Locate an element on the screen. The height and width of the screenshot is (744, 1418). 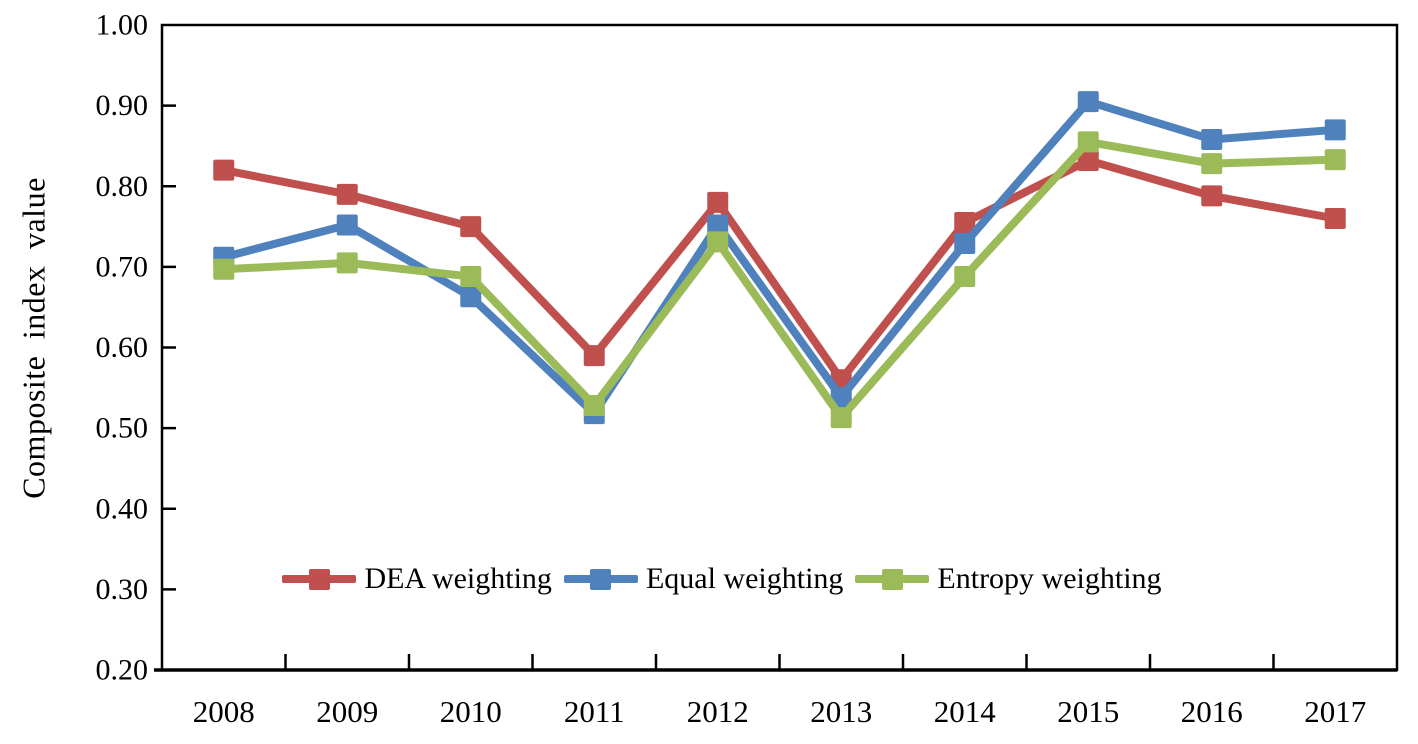
y-tick-label: 0.40 is located at coordinates (122, 508).